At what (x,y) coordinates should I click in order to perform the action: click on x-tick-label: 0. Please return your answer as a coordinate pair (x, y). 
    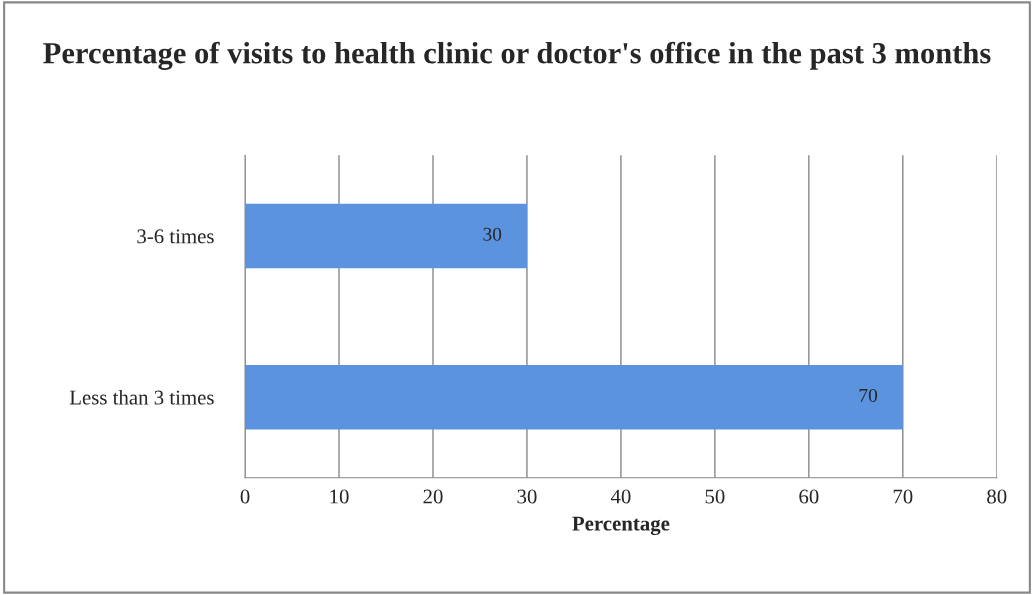
    Looking at the image, I should click on (245, 496).